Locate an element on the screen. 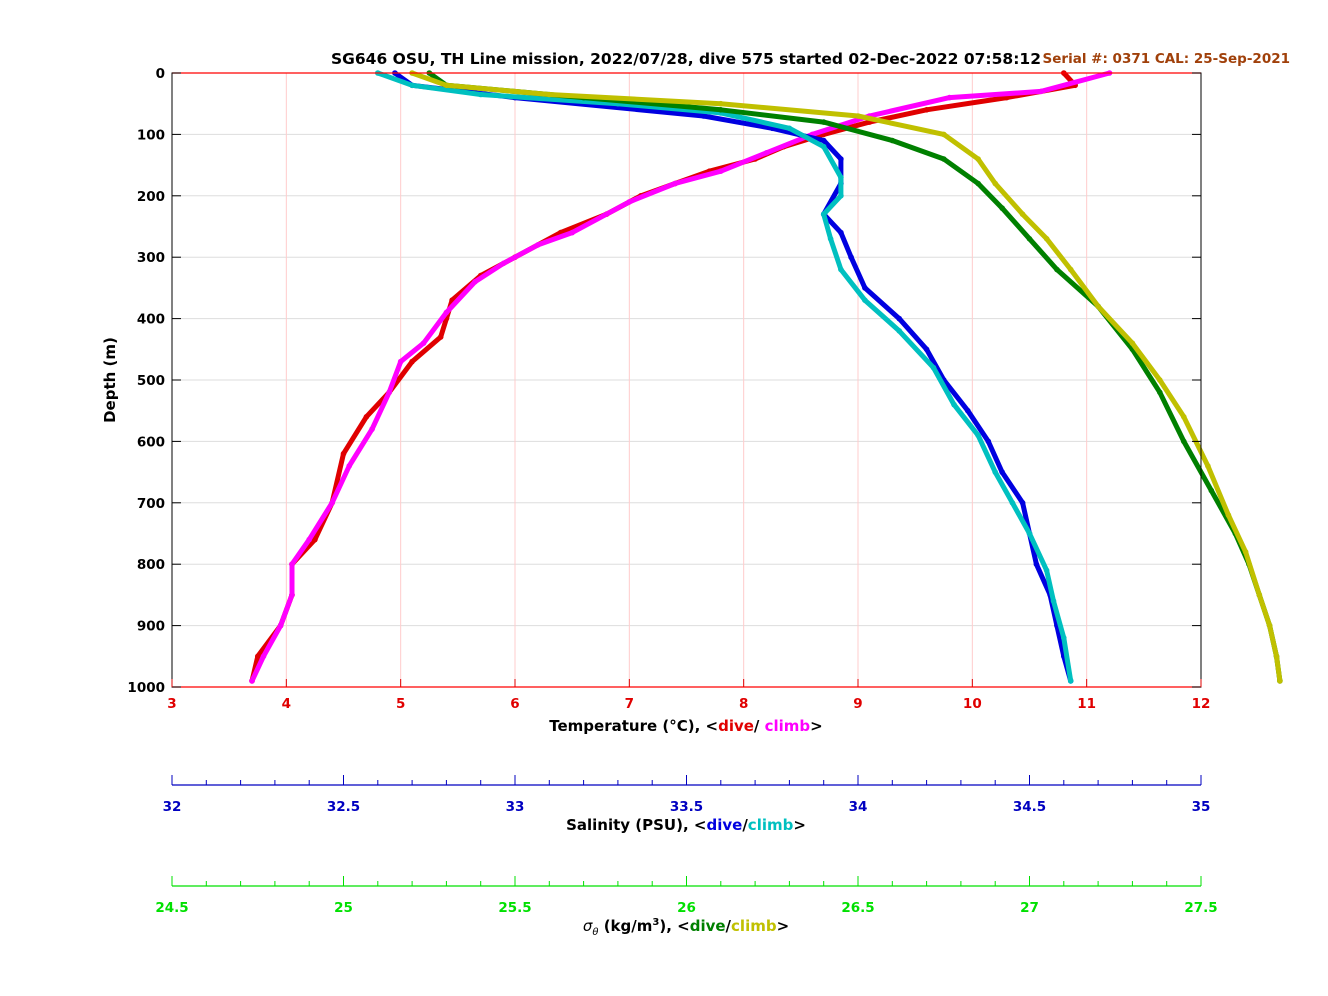 The width and height of the screenshot is (1328, 996). salinity-tick-label: 32.5 is located at coordinates (343, 807).